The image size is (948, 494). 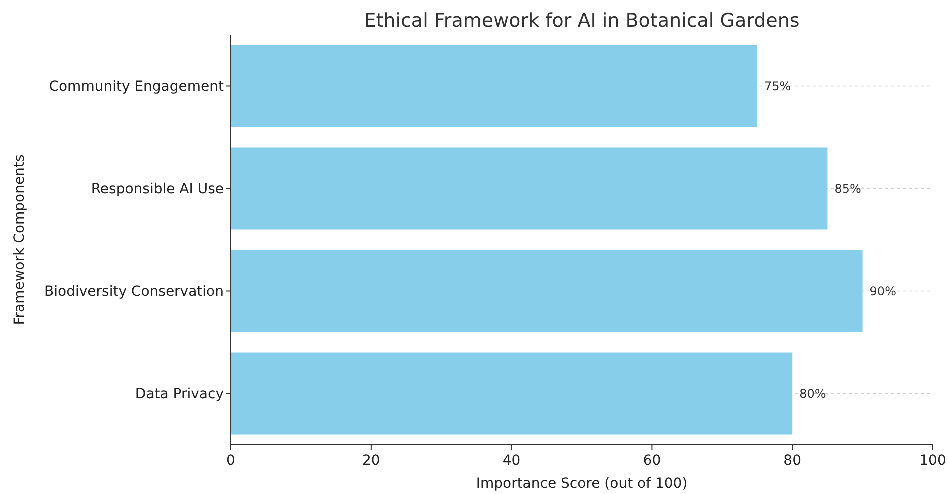 What do you see at coordinates (933, 461) in the screenshot?
I see `x-tick-label: 100` at bounding box center [933, 461].